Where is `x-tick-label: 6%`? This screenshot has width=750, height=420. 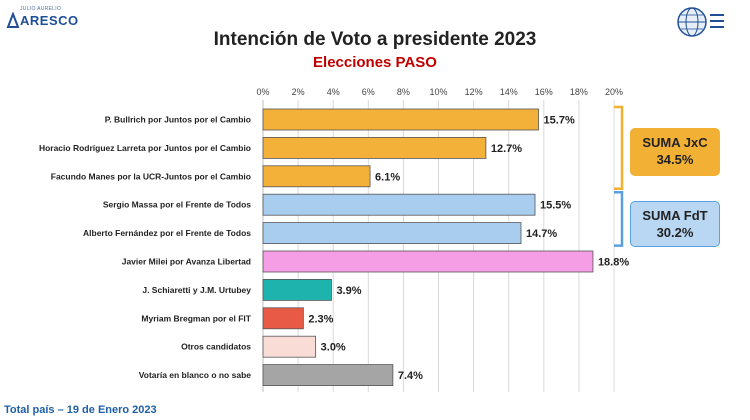 x-tick-label: 6% is located at coordinates (368, 92).